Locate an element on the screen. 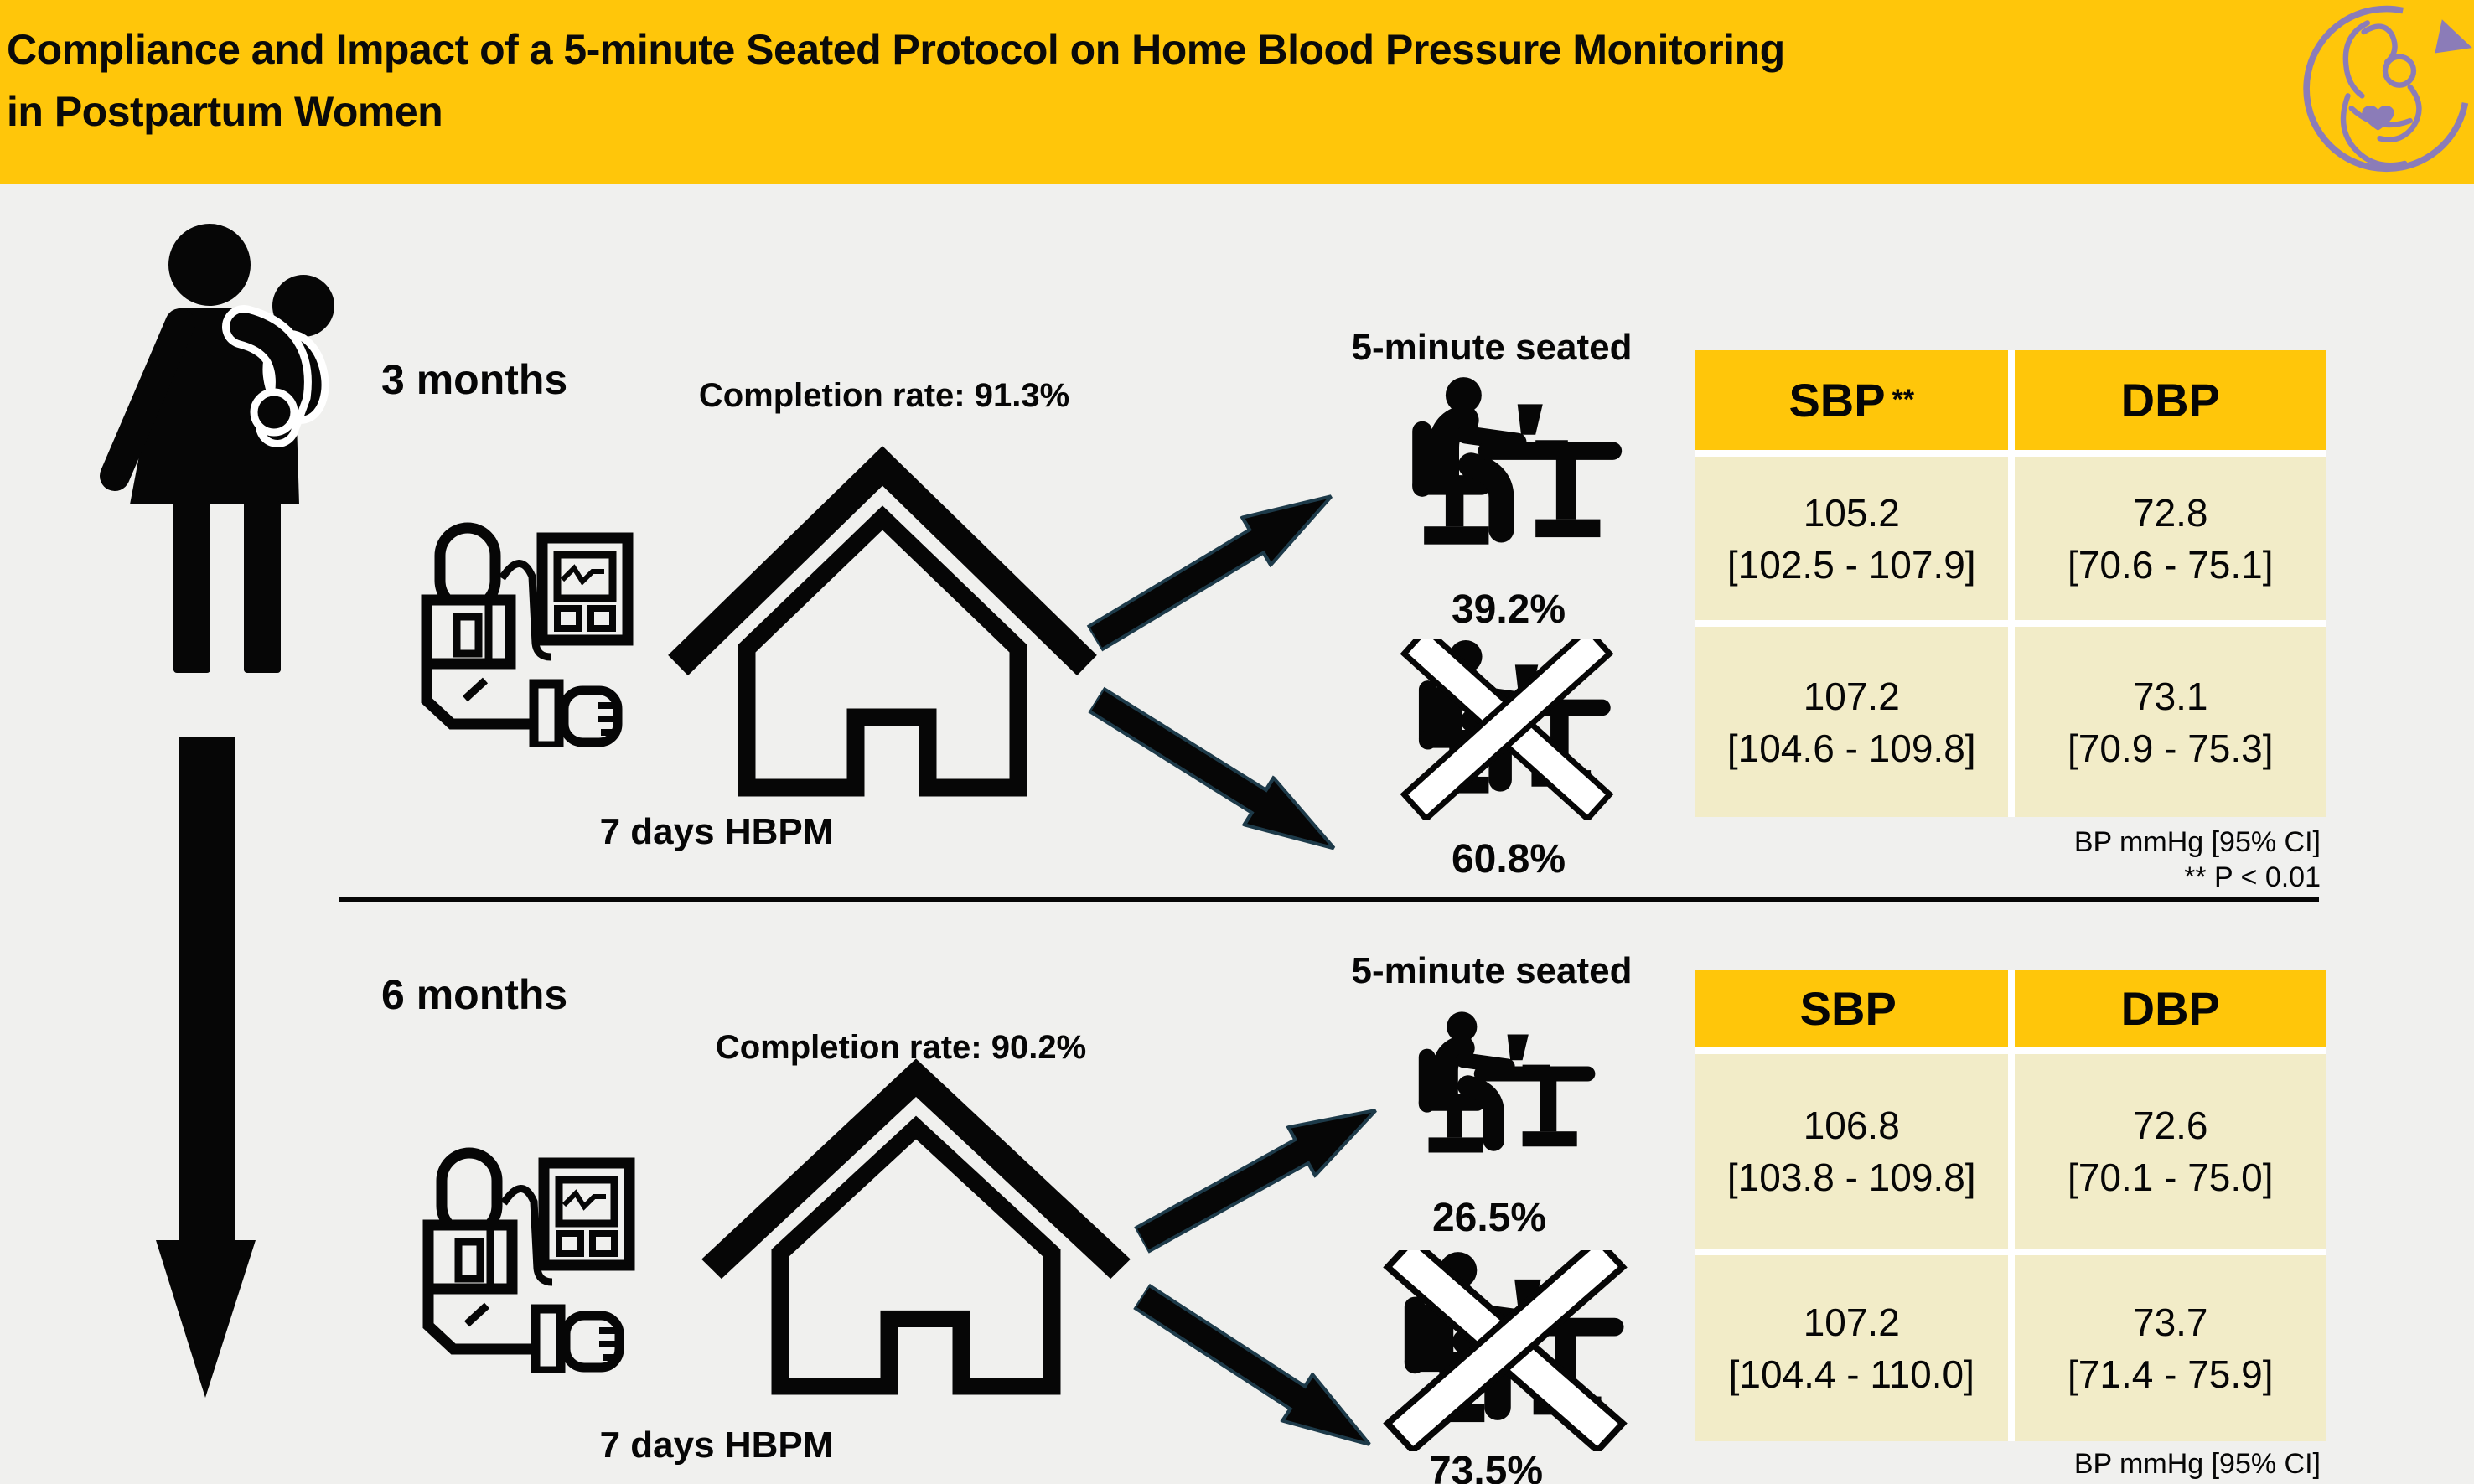 The height and width of the screenshot is (1484, 2474). sbp-confidence-interval: [102.5 - 107.9] is located at coordinates (1851, 564).